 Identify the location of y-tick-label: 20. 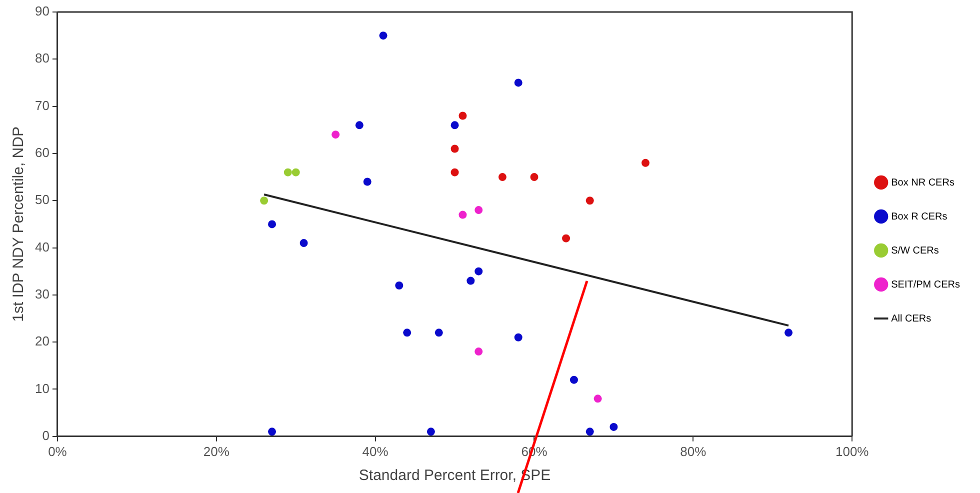
(42, 341).